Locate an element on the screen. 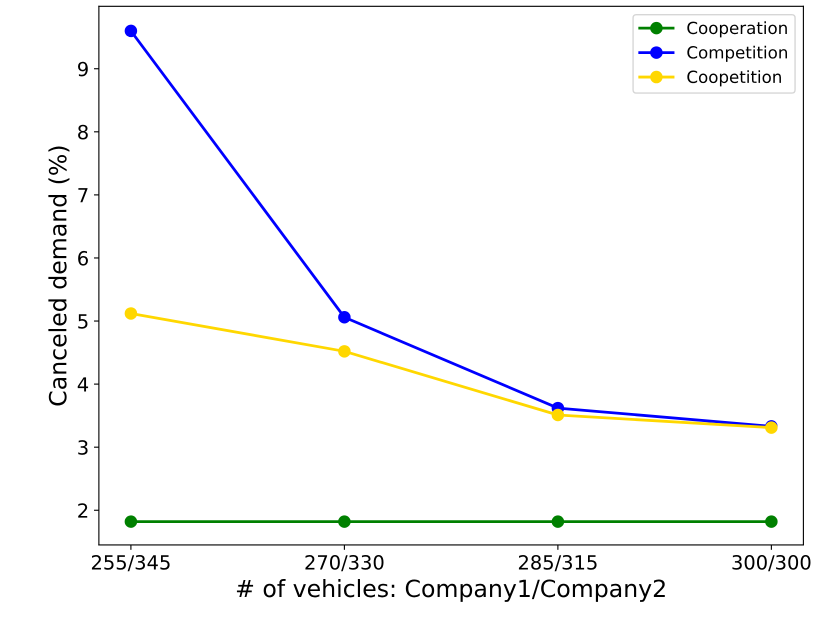 The height and width of the screenshot is (630, 824). legend-label: Competition is located at coordinates (737, 54).